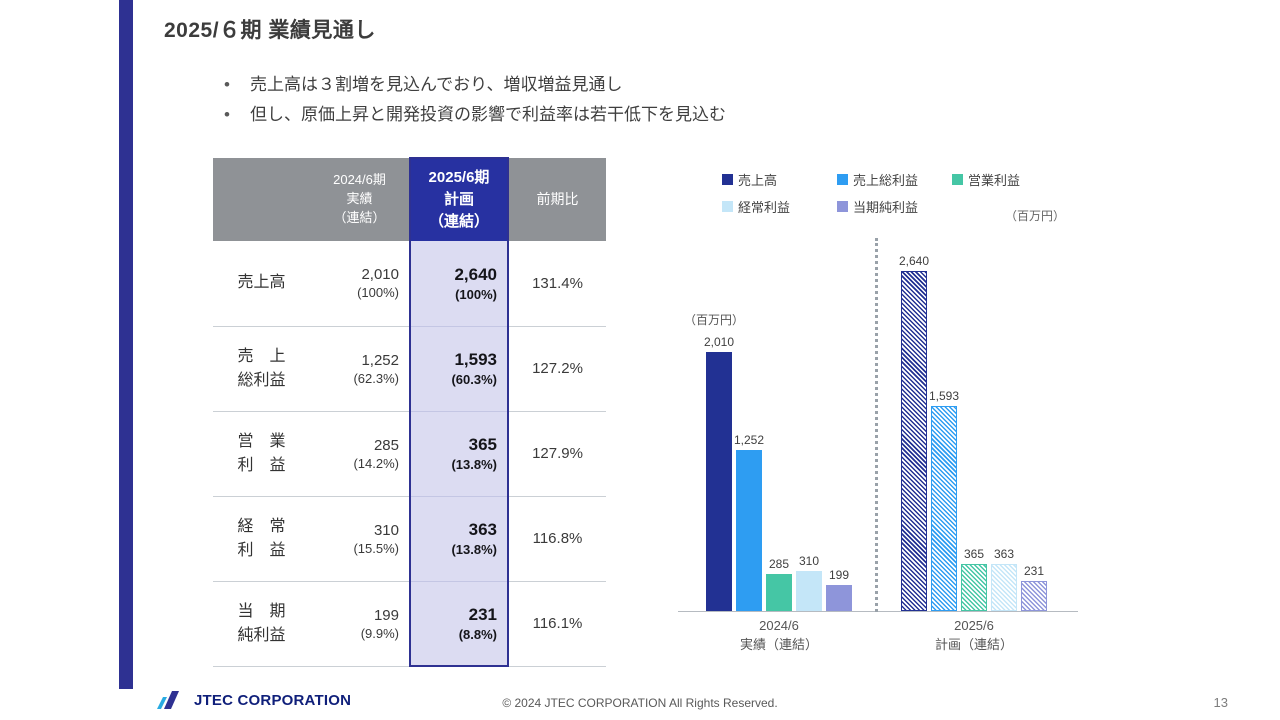 This screenshot has width=1280, height=720. What do you see at coordinates (779, 473) in the screenshot?
I see `bar-group-0: 2,010 1,252 285 310 199` at bounding box center [779, 473].